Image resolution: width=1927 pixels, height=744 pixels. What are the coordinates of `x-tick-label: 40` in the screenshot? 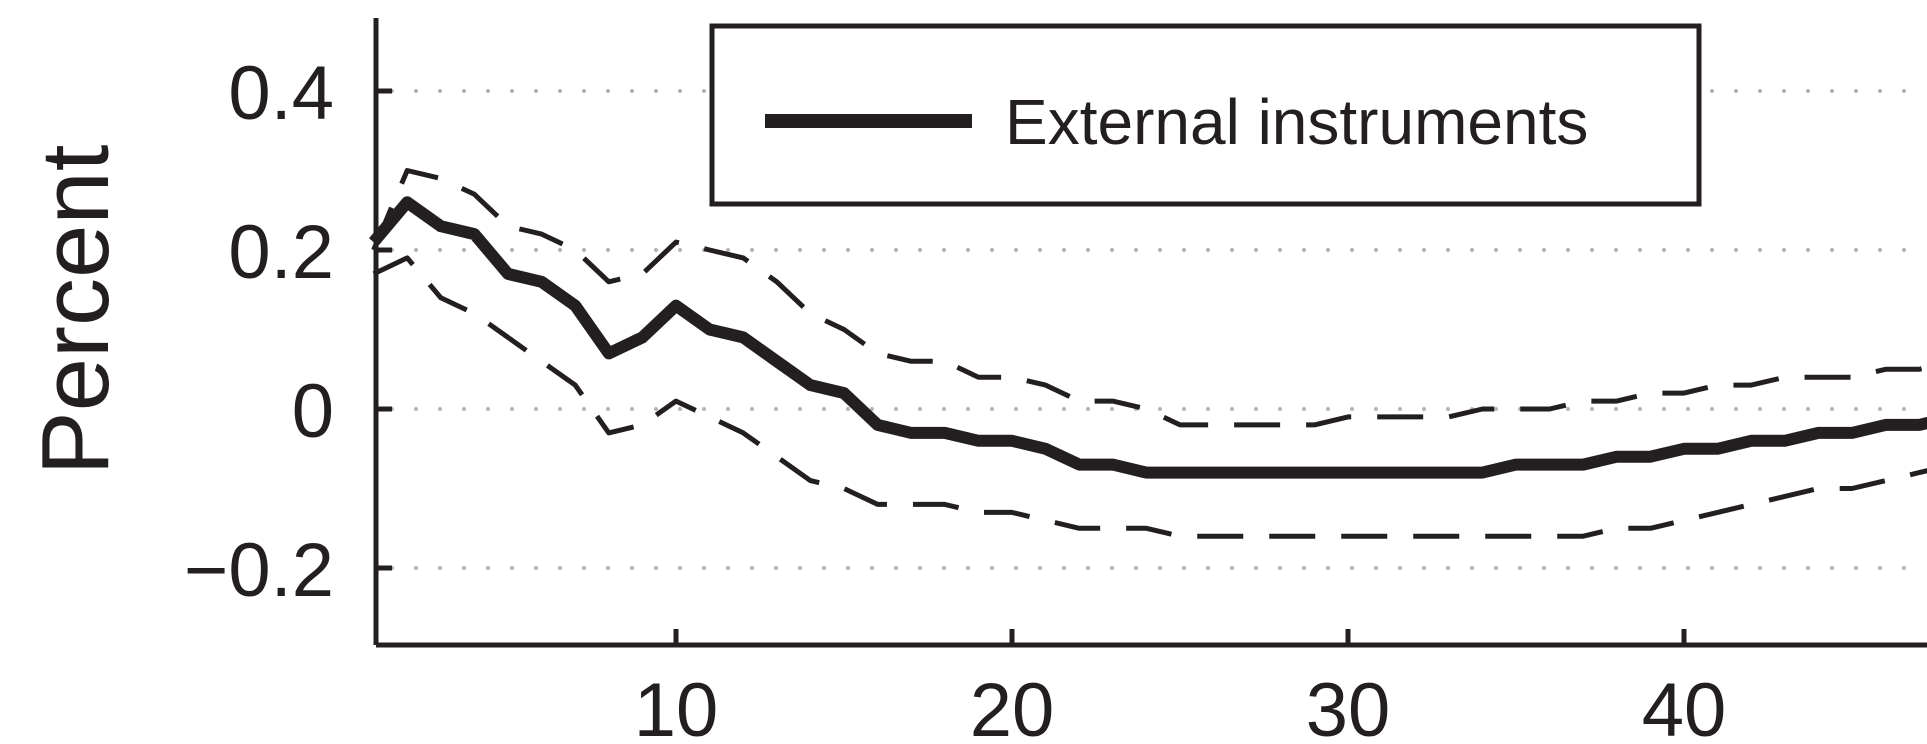 It's located at (1684, 706).